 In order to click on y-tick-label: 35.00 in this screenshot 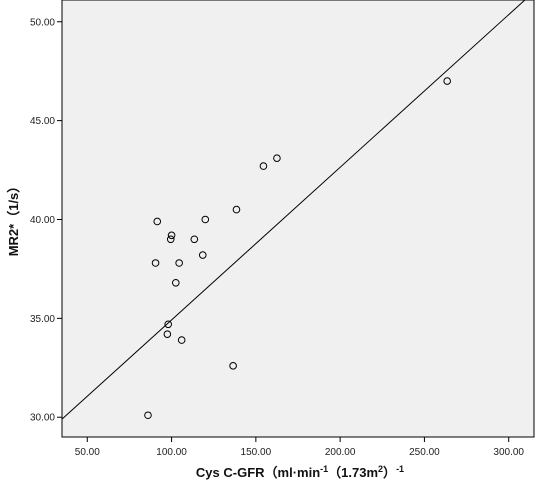, I will do `click(42, 319)`.